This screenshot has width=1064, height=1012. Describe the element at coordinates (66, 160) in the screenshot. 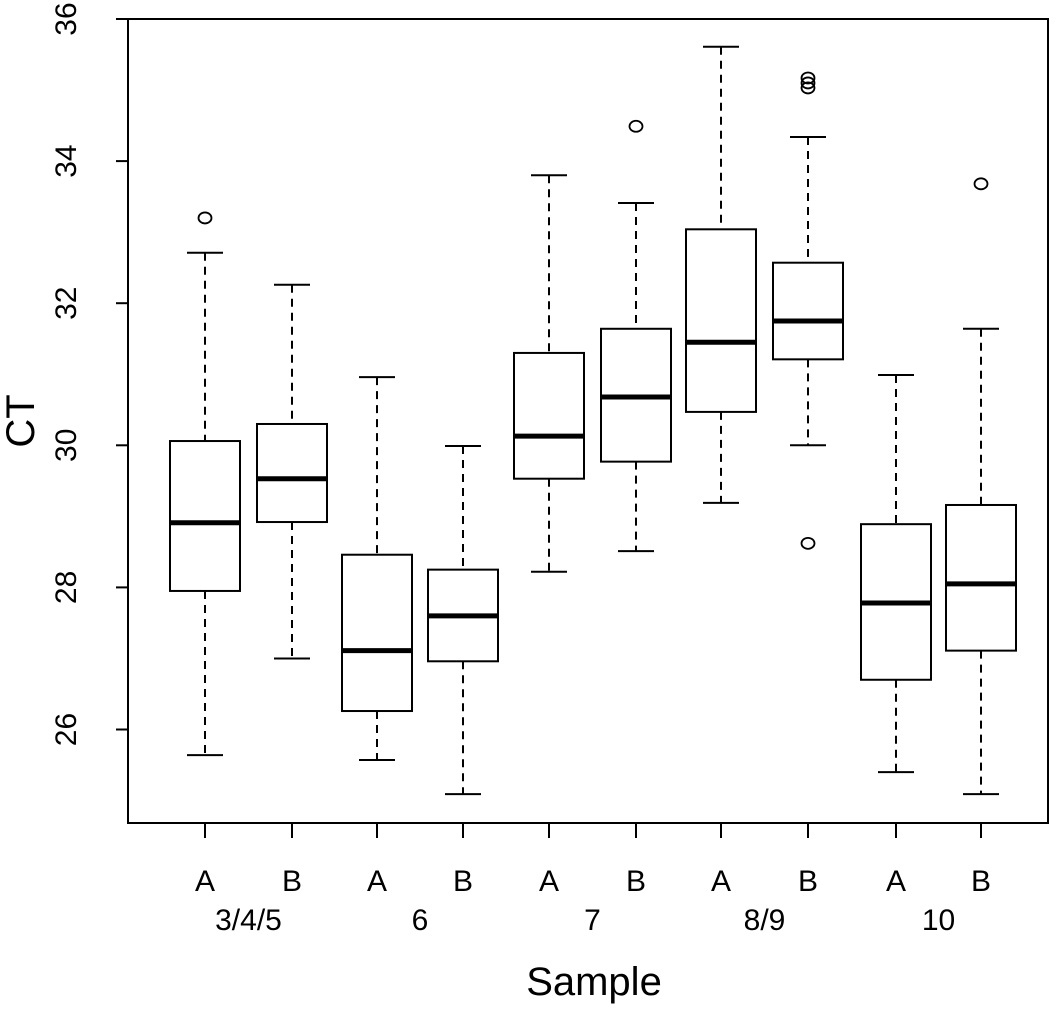

I see `y-tick-label: 34` at that location.